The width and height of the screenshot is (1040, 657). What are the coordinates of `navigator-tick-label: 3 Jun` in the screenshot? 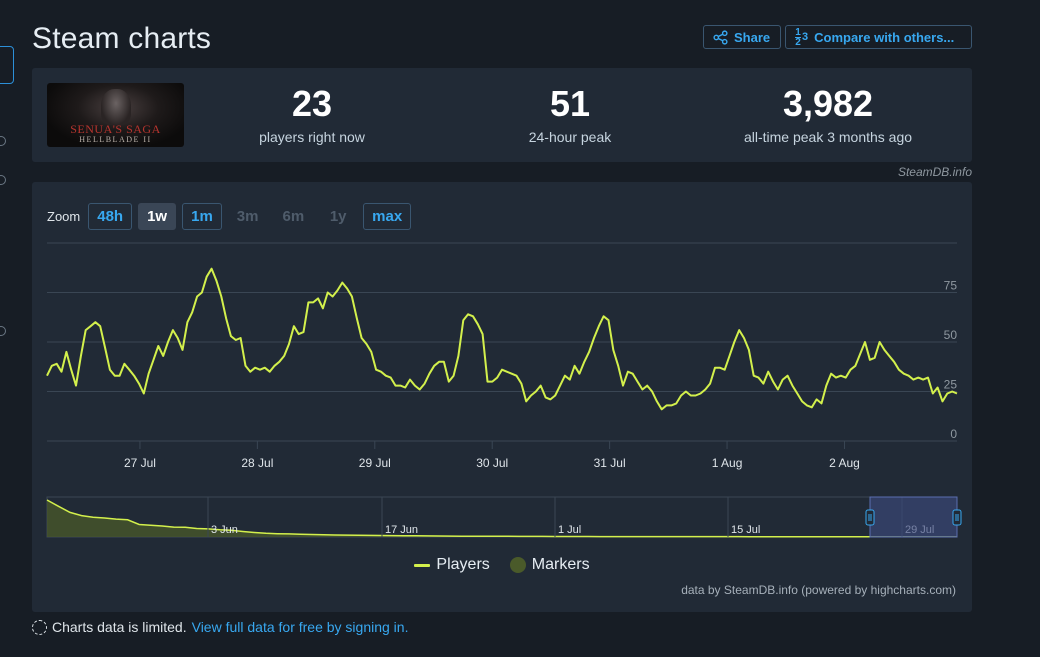 It's located at (224, 530).